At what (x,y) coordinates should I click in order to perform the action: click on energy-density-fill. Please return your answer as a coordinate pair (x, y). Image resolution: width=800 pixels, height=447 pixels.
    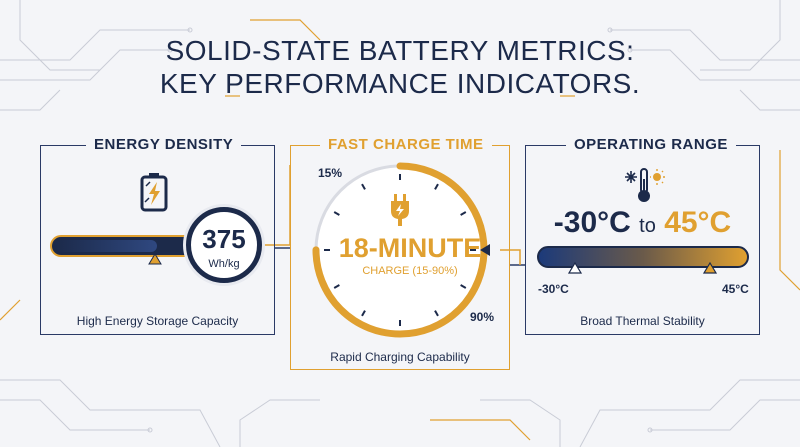
    Looking at the image, I should click on (106, 246).